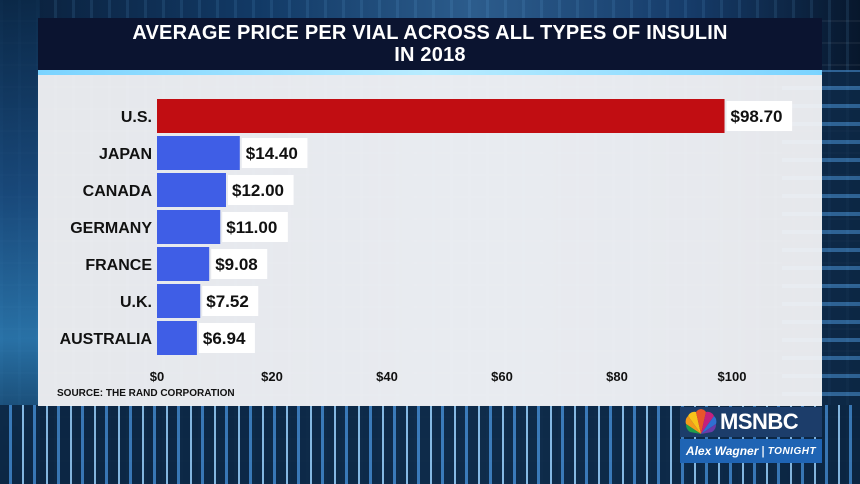 This screenshot has width=860, height=484. What do you see at coordinates (732, 376) in the screenshot?
I see `x-tick-label-100: $100` at bounding box center [732, 376].